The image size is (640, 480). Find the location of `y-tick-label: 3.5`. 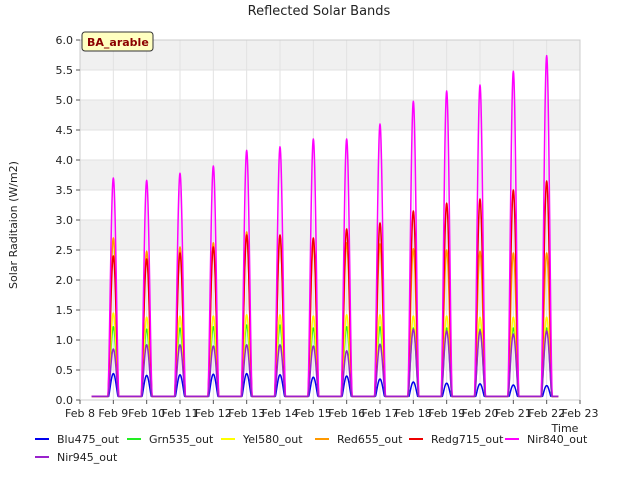

y-tick-label: 3.5 is located at coordinates (65, 190).